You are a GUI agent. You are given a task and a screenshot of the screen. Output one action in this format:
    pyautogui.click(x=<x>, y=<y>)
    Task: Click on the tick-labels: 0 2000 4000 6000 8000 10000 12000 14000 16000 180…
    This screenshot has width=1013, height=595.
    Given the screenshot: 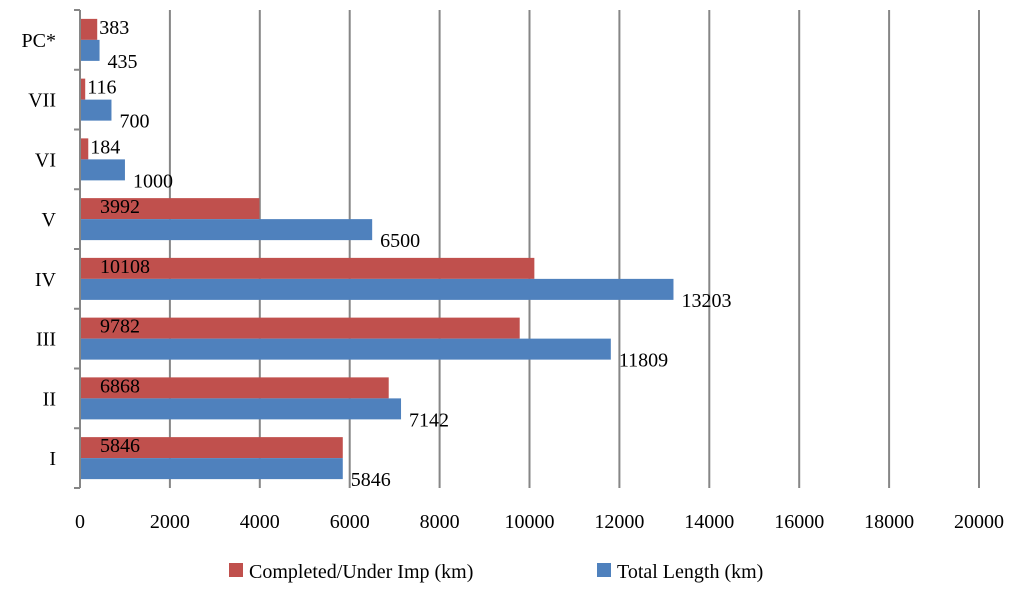 What is the action you would take?
    pyautogui.click(x=539, y=522)
    